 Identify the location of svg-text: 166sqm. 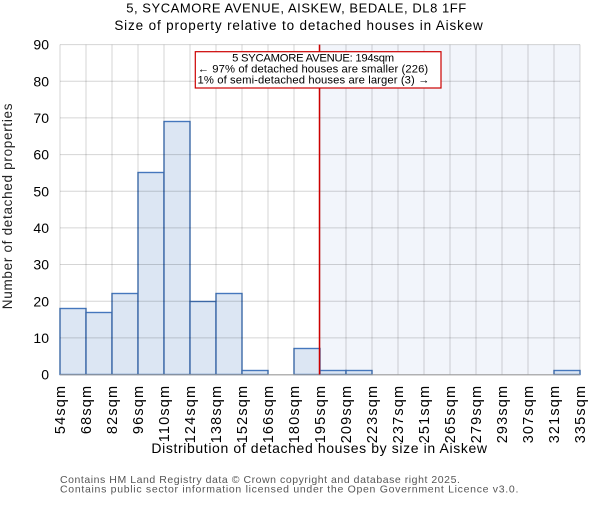
(269, 414).